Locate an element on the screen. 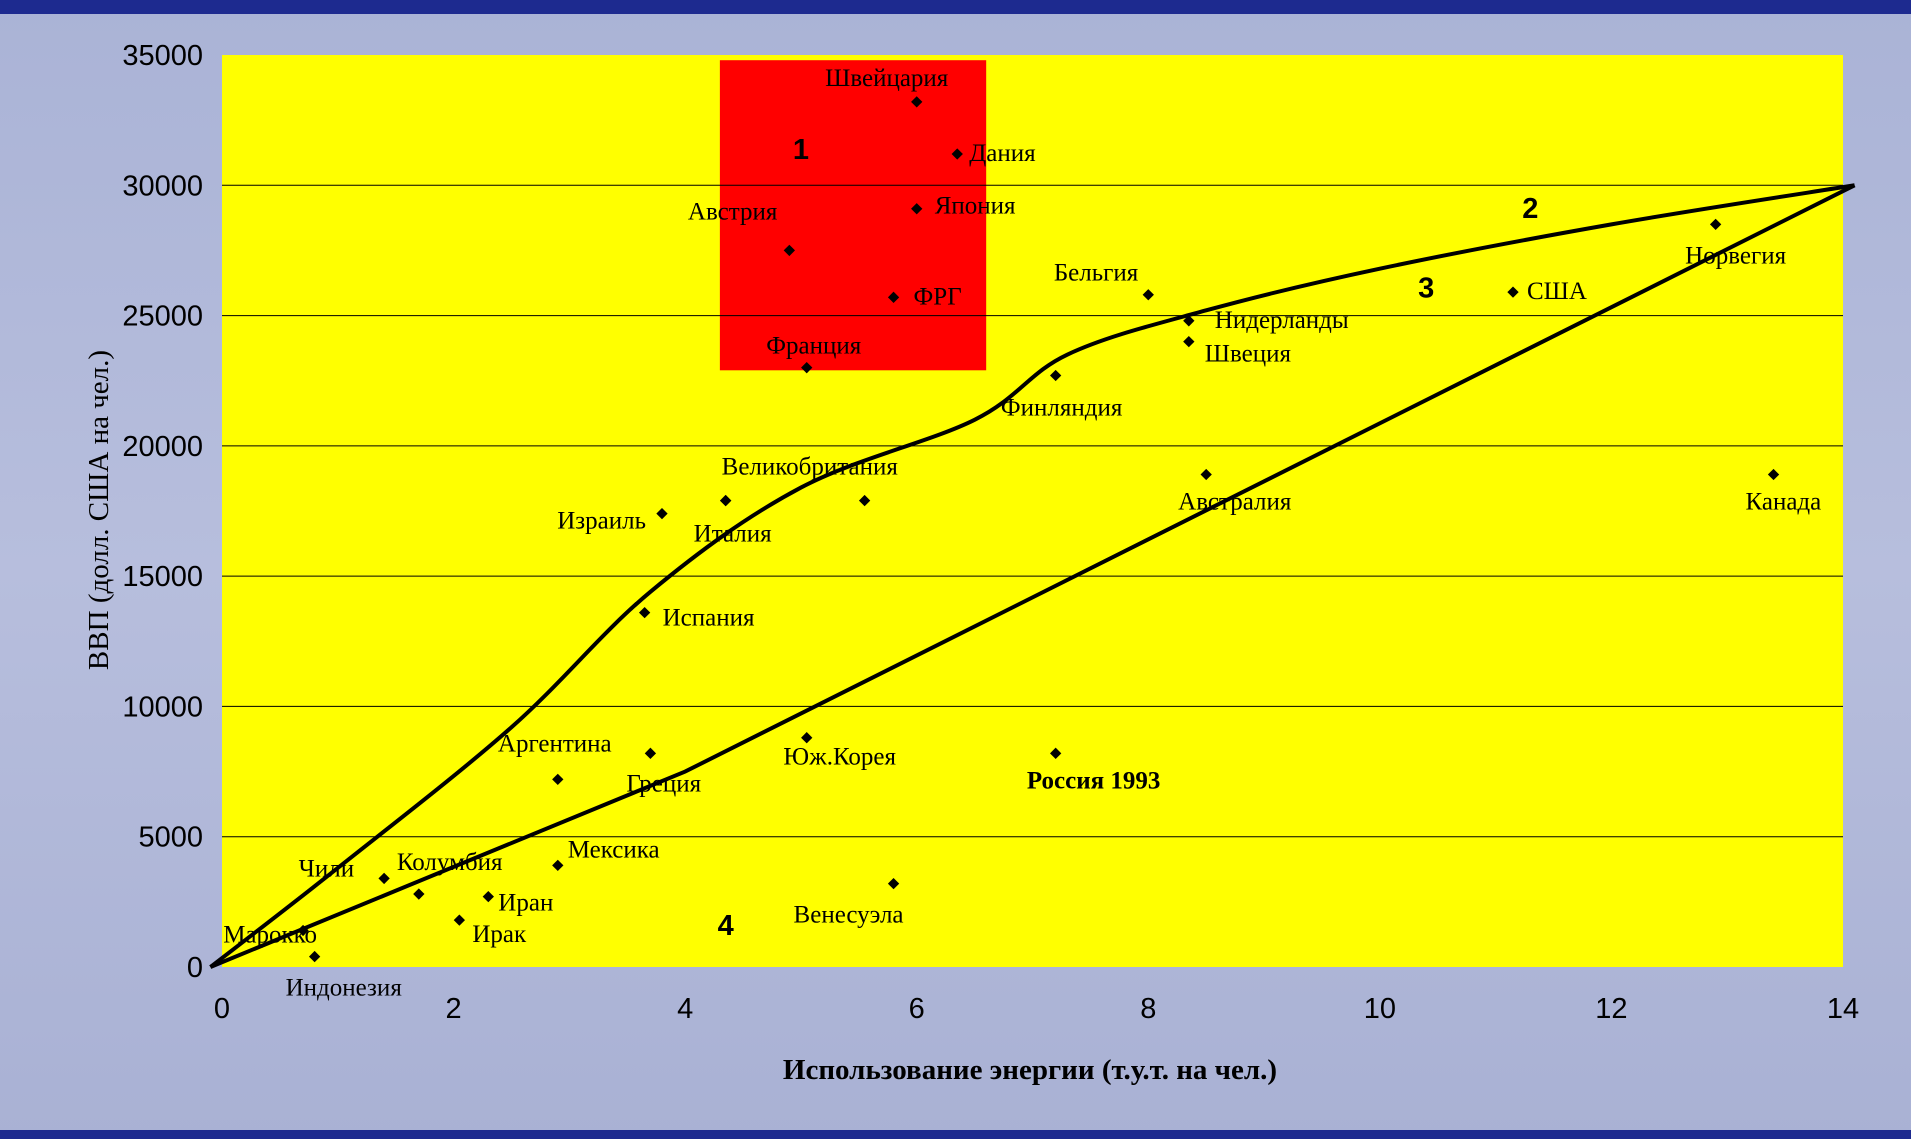 The height and width of the screenshot is (1139, 1911). point-label-12: Великобритания is located at coordinates (810, 467).